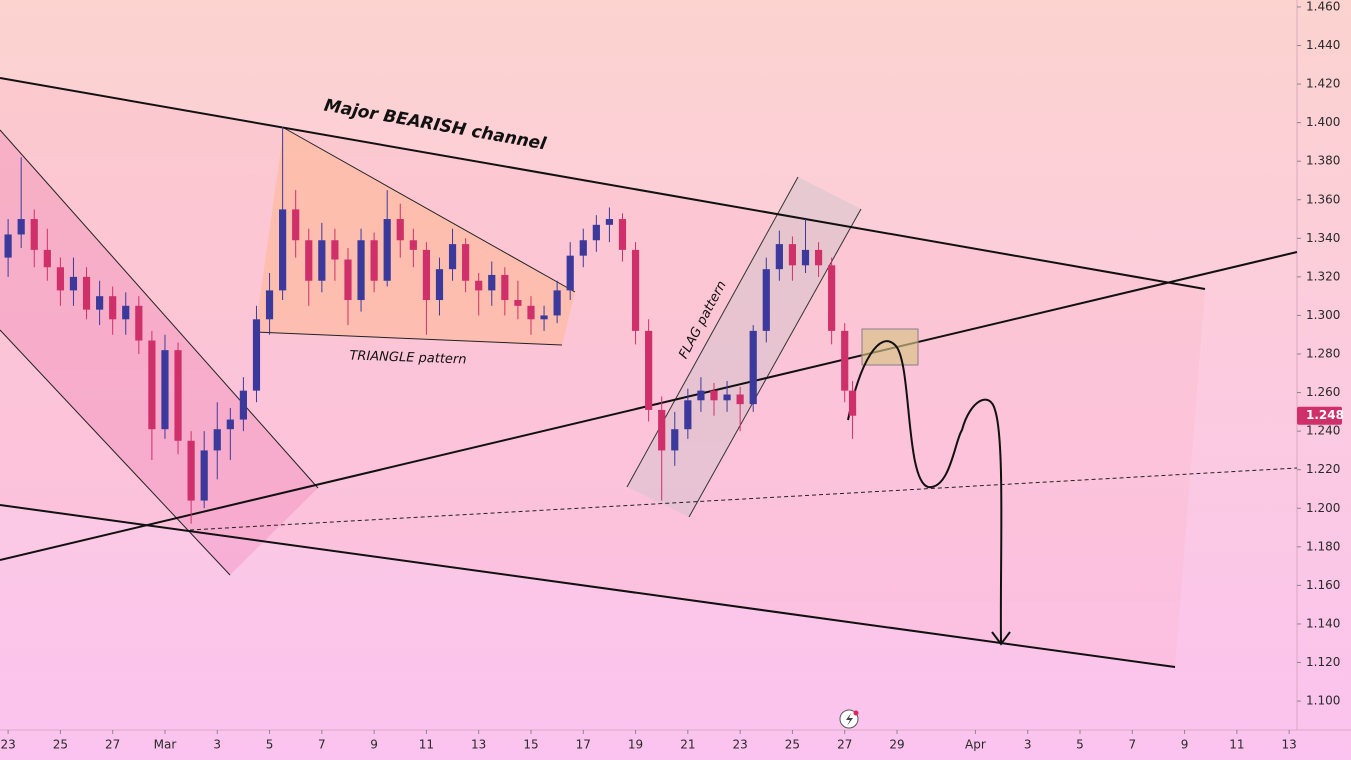 Image resolution: width=1351 pixels, height=760 pixels. What do you see at coordinates (7, 745) in the screenshot?
I see `x-tick-label: 23` at bounding box center [7, 745].